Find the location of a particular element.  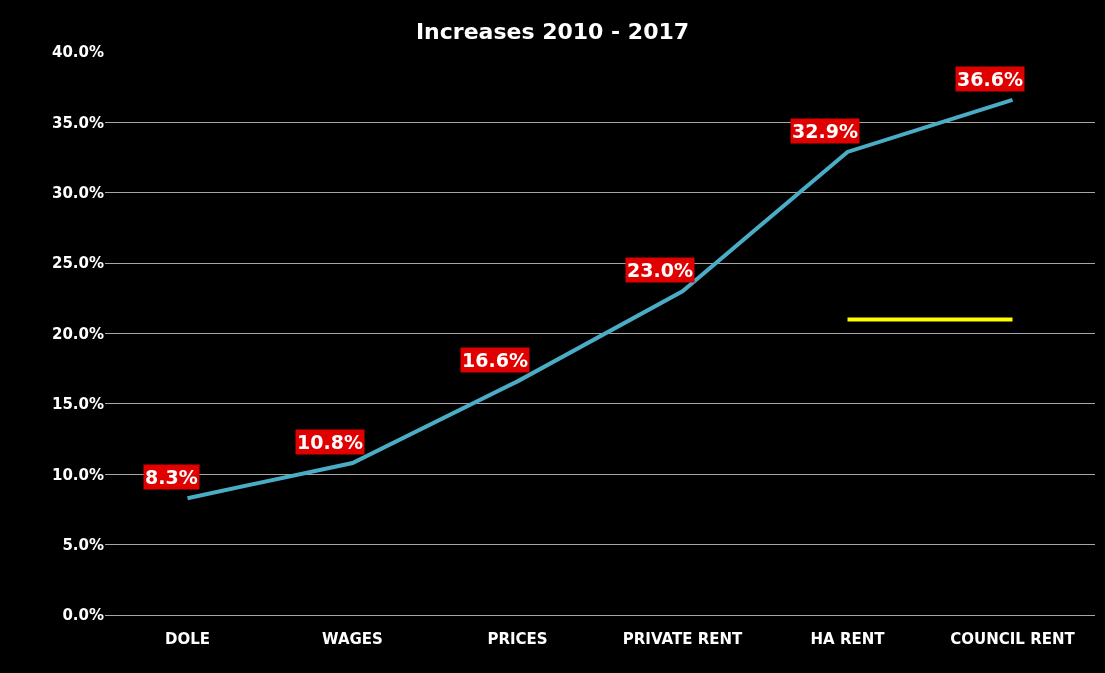

y-tick-label: 10.0% is located at coordinates (77, 474).